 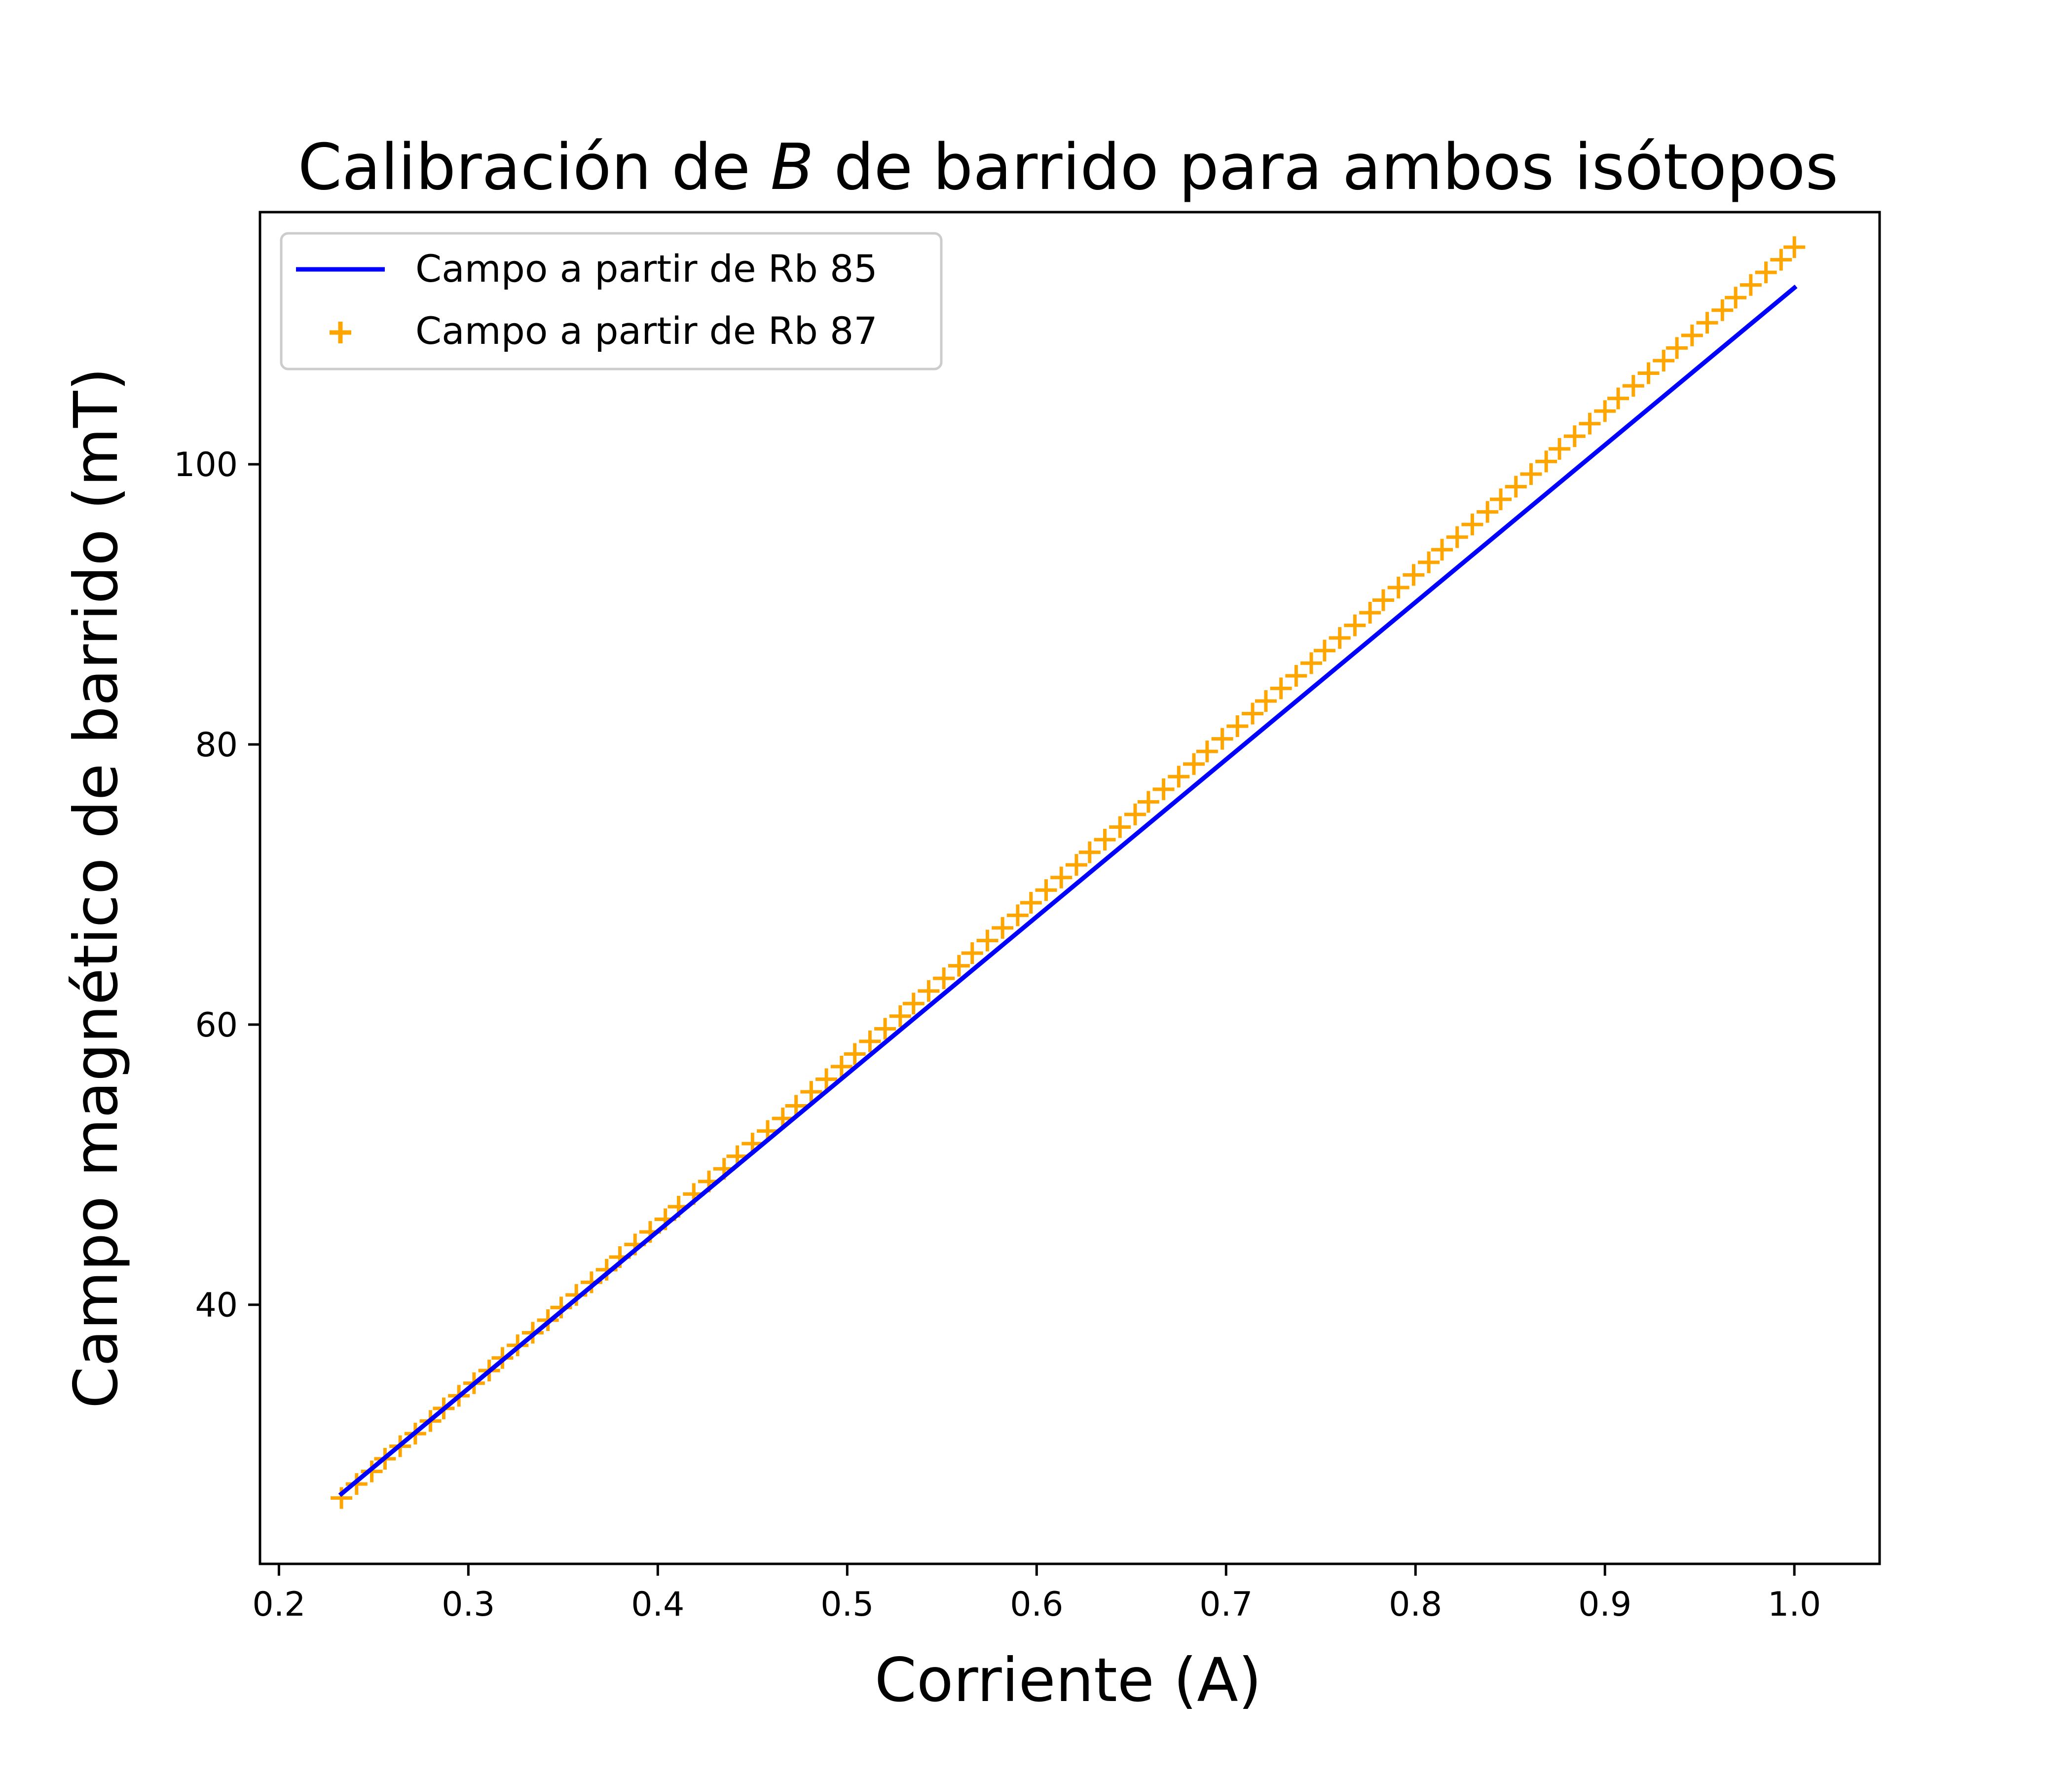 I want to click on x-tick-label: 0.3, so click(x=468, y=1604).